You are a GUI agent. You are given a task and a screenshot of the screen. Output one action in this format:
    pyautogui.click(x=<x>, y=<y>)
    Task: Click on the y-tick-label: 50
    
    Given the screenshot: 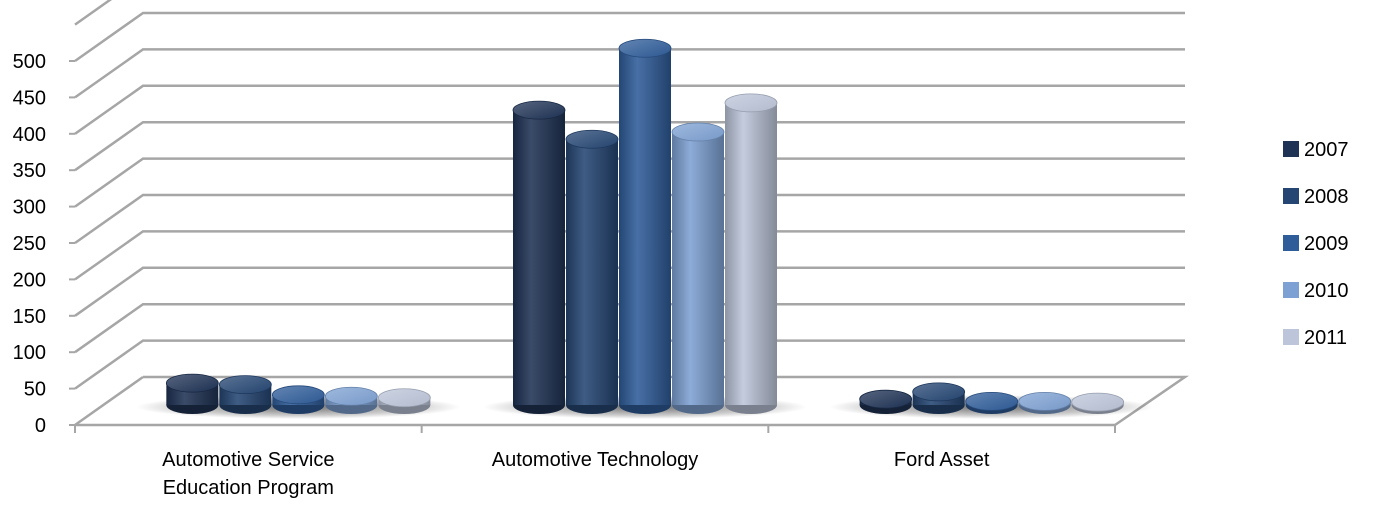 What is the action you would take?
    pyautogui.click(x=35, y=390)
    